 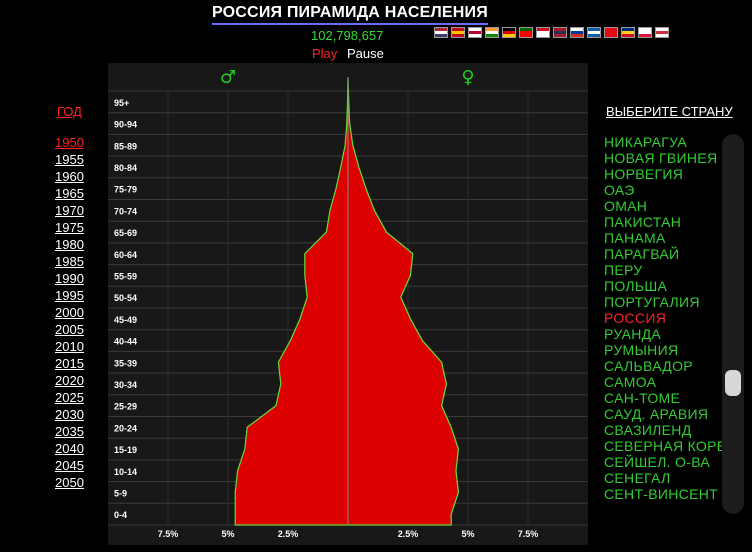 What do you see at coordinates (125, 168) in the screenshot?
I see `age-group-label: 80-84` at bounding box center [125, 168].